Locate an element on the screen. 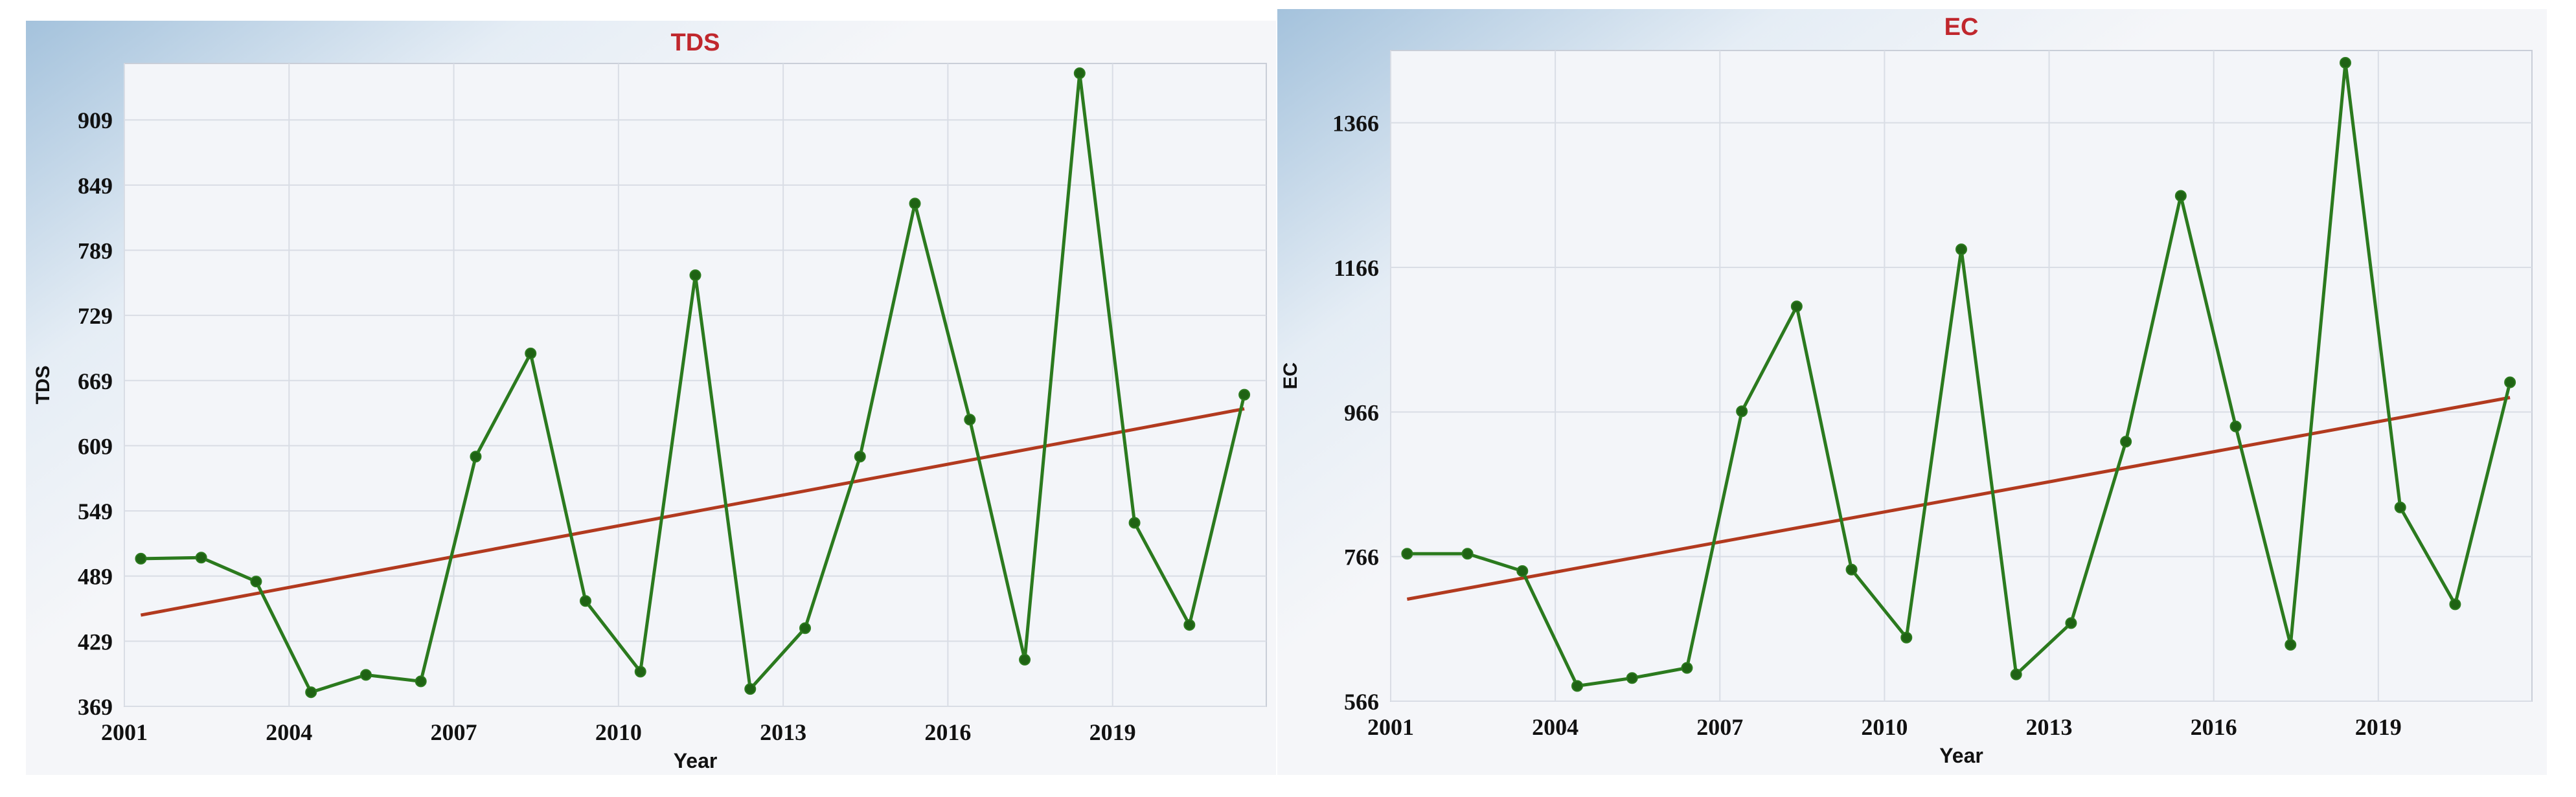  y-tick-label: 369 is located at coordinates (95, 707).